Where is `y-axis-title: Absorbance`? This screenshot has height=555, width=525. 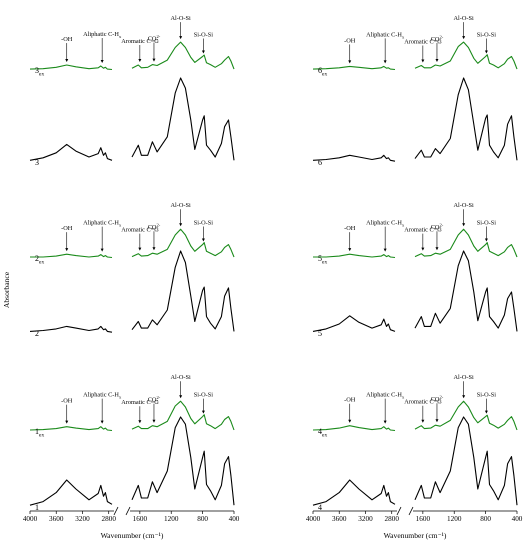
y-axis-title: Absorbance is located at coordinates (6, 289).